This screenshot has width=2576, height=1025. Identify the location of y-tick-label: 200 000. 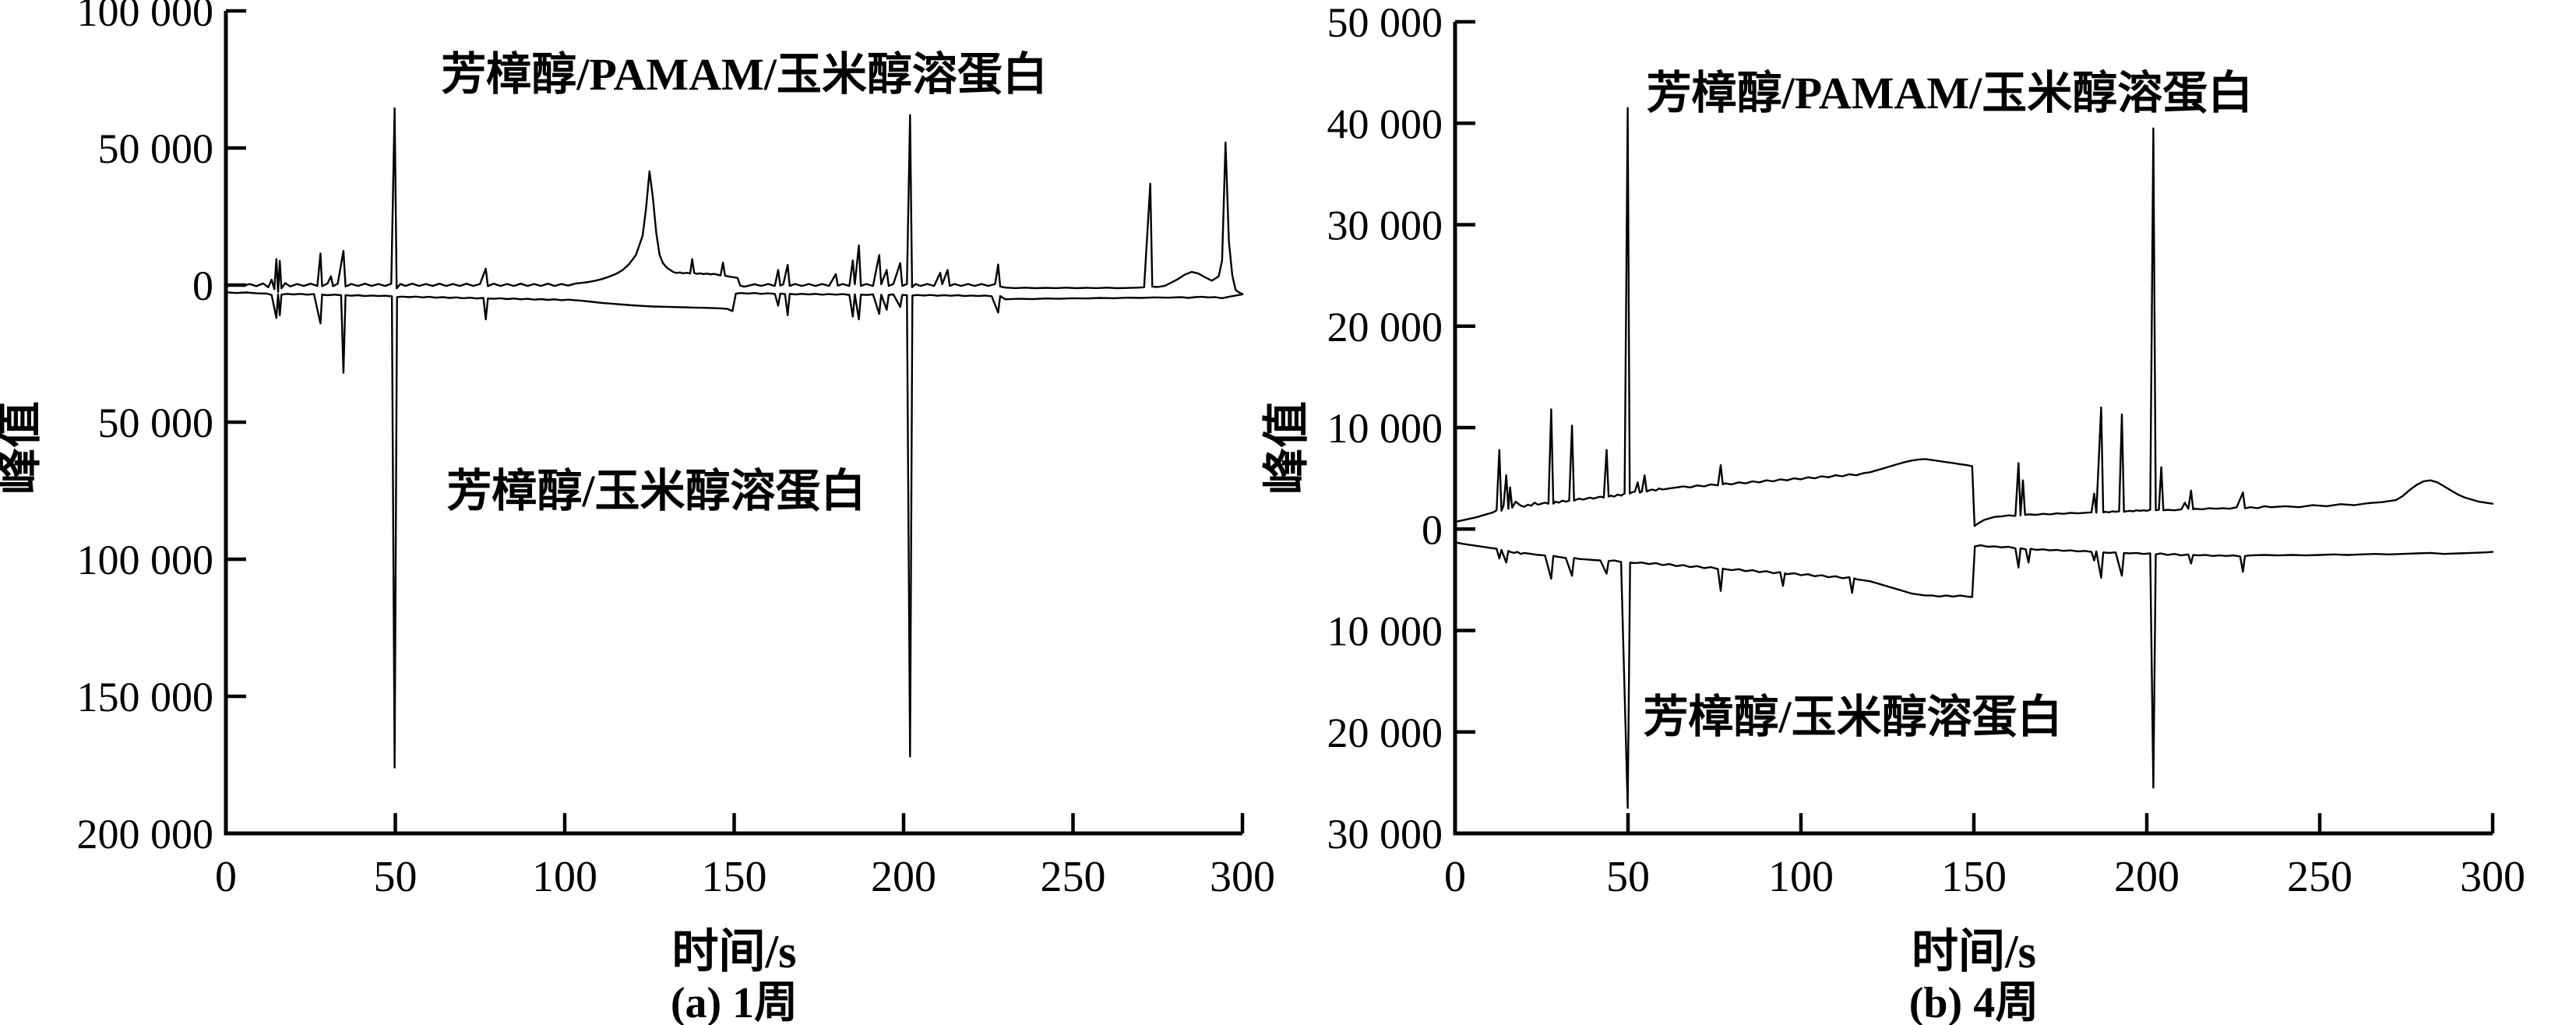
(145, 835).